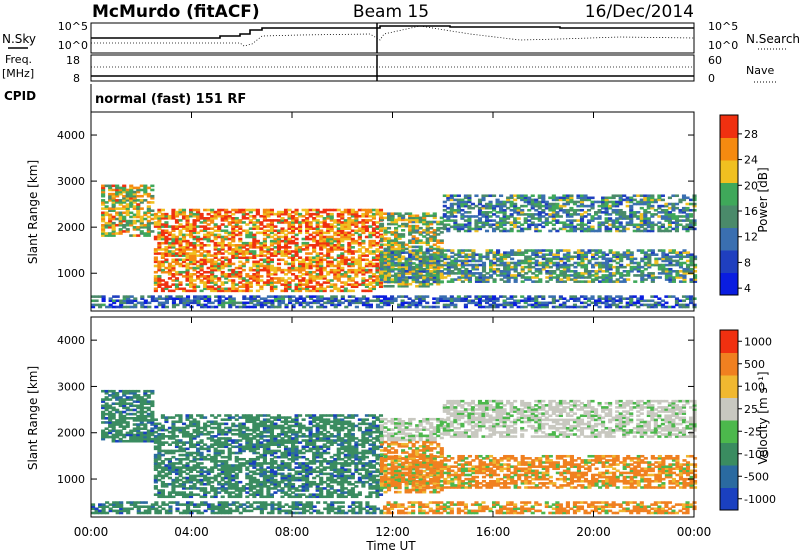 The height and width of the screenshot is (554, 800). I want to click on y-tick-label: 4000, so click(71, 135).